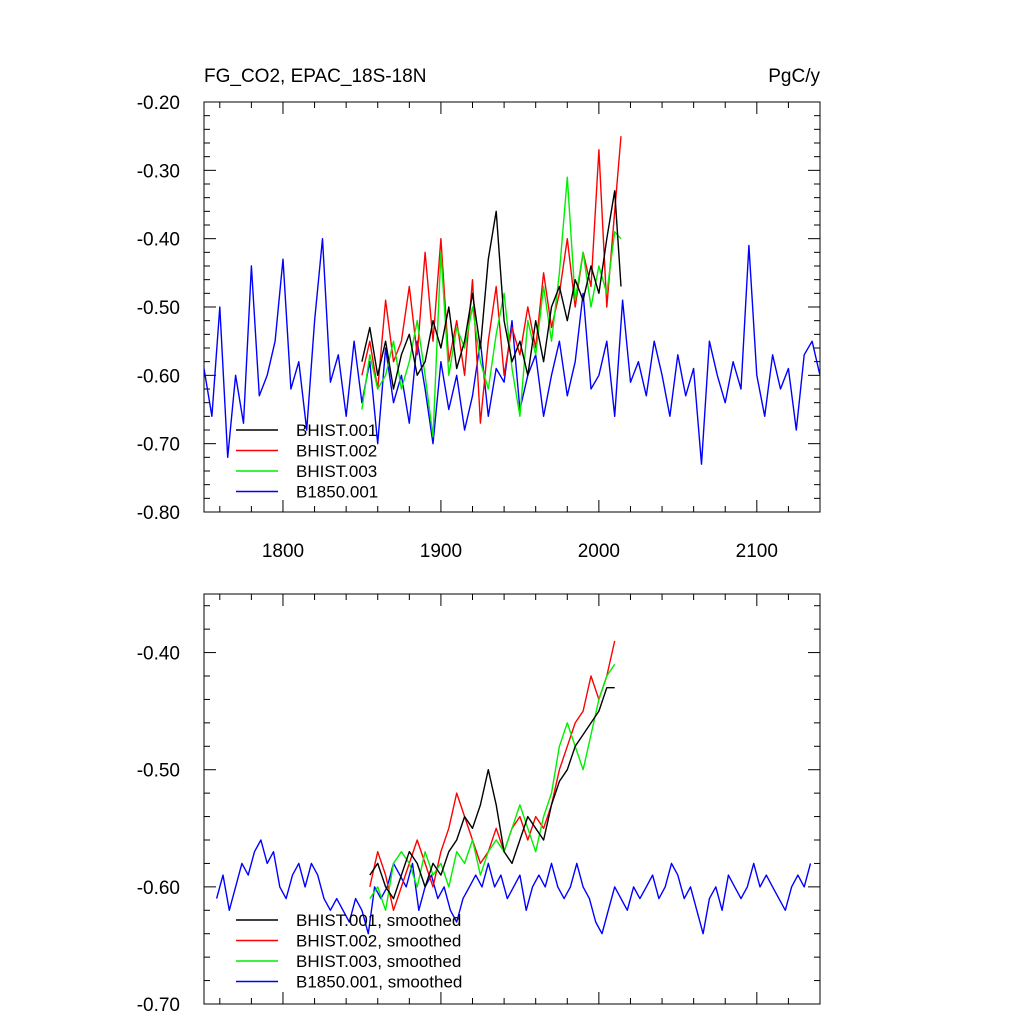 The width and height of the screenshot is (1024, 1024). I want to click on y-tick-label: -0.30, so click(158, 171).